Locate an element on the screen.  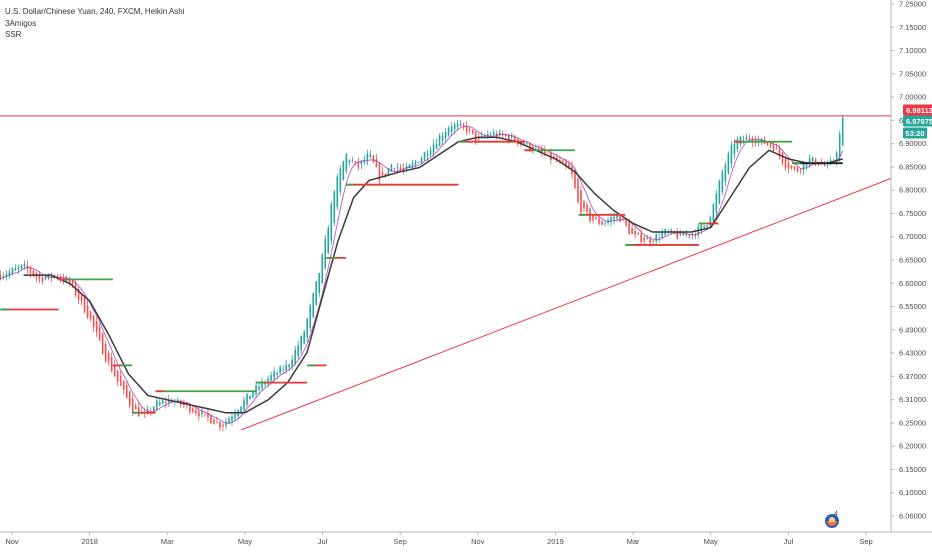
indicator-ssr: SSR is located at coordinates (13, 34).